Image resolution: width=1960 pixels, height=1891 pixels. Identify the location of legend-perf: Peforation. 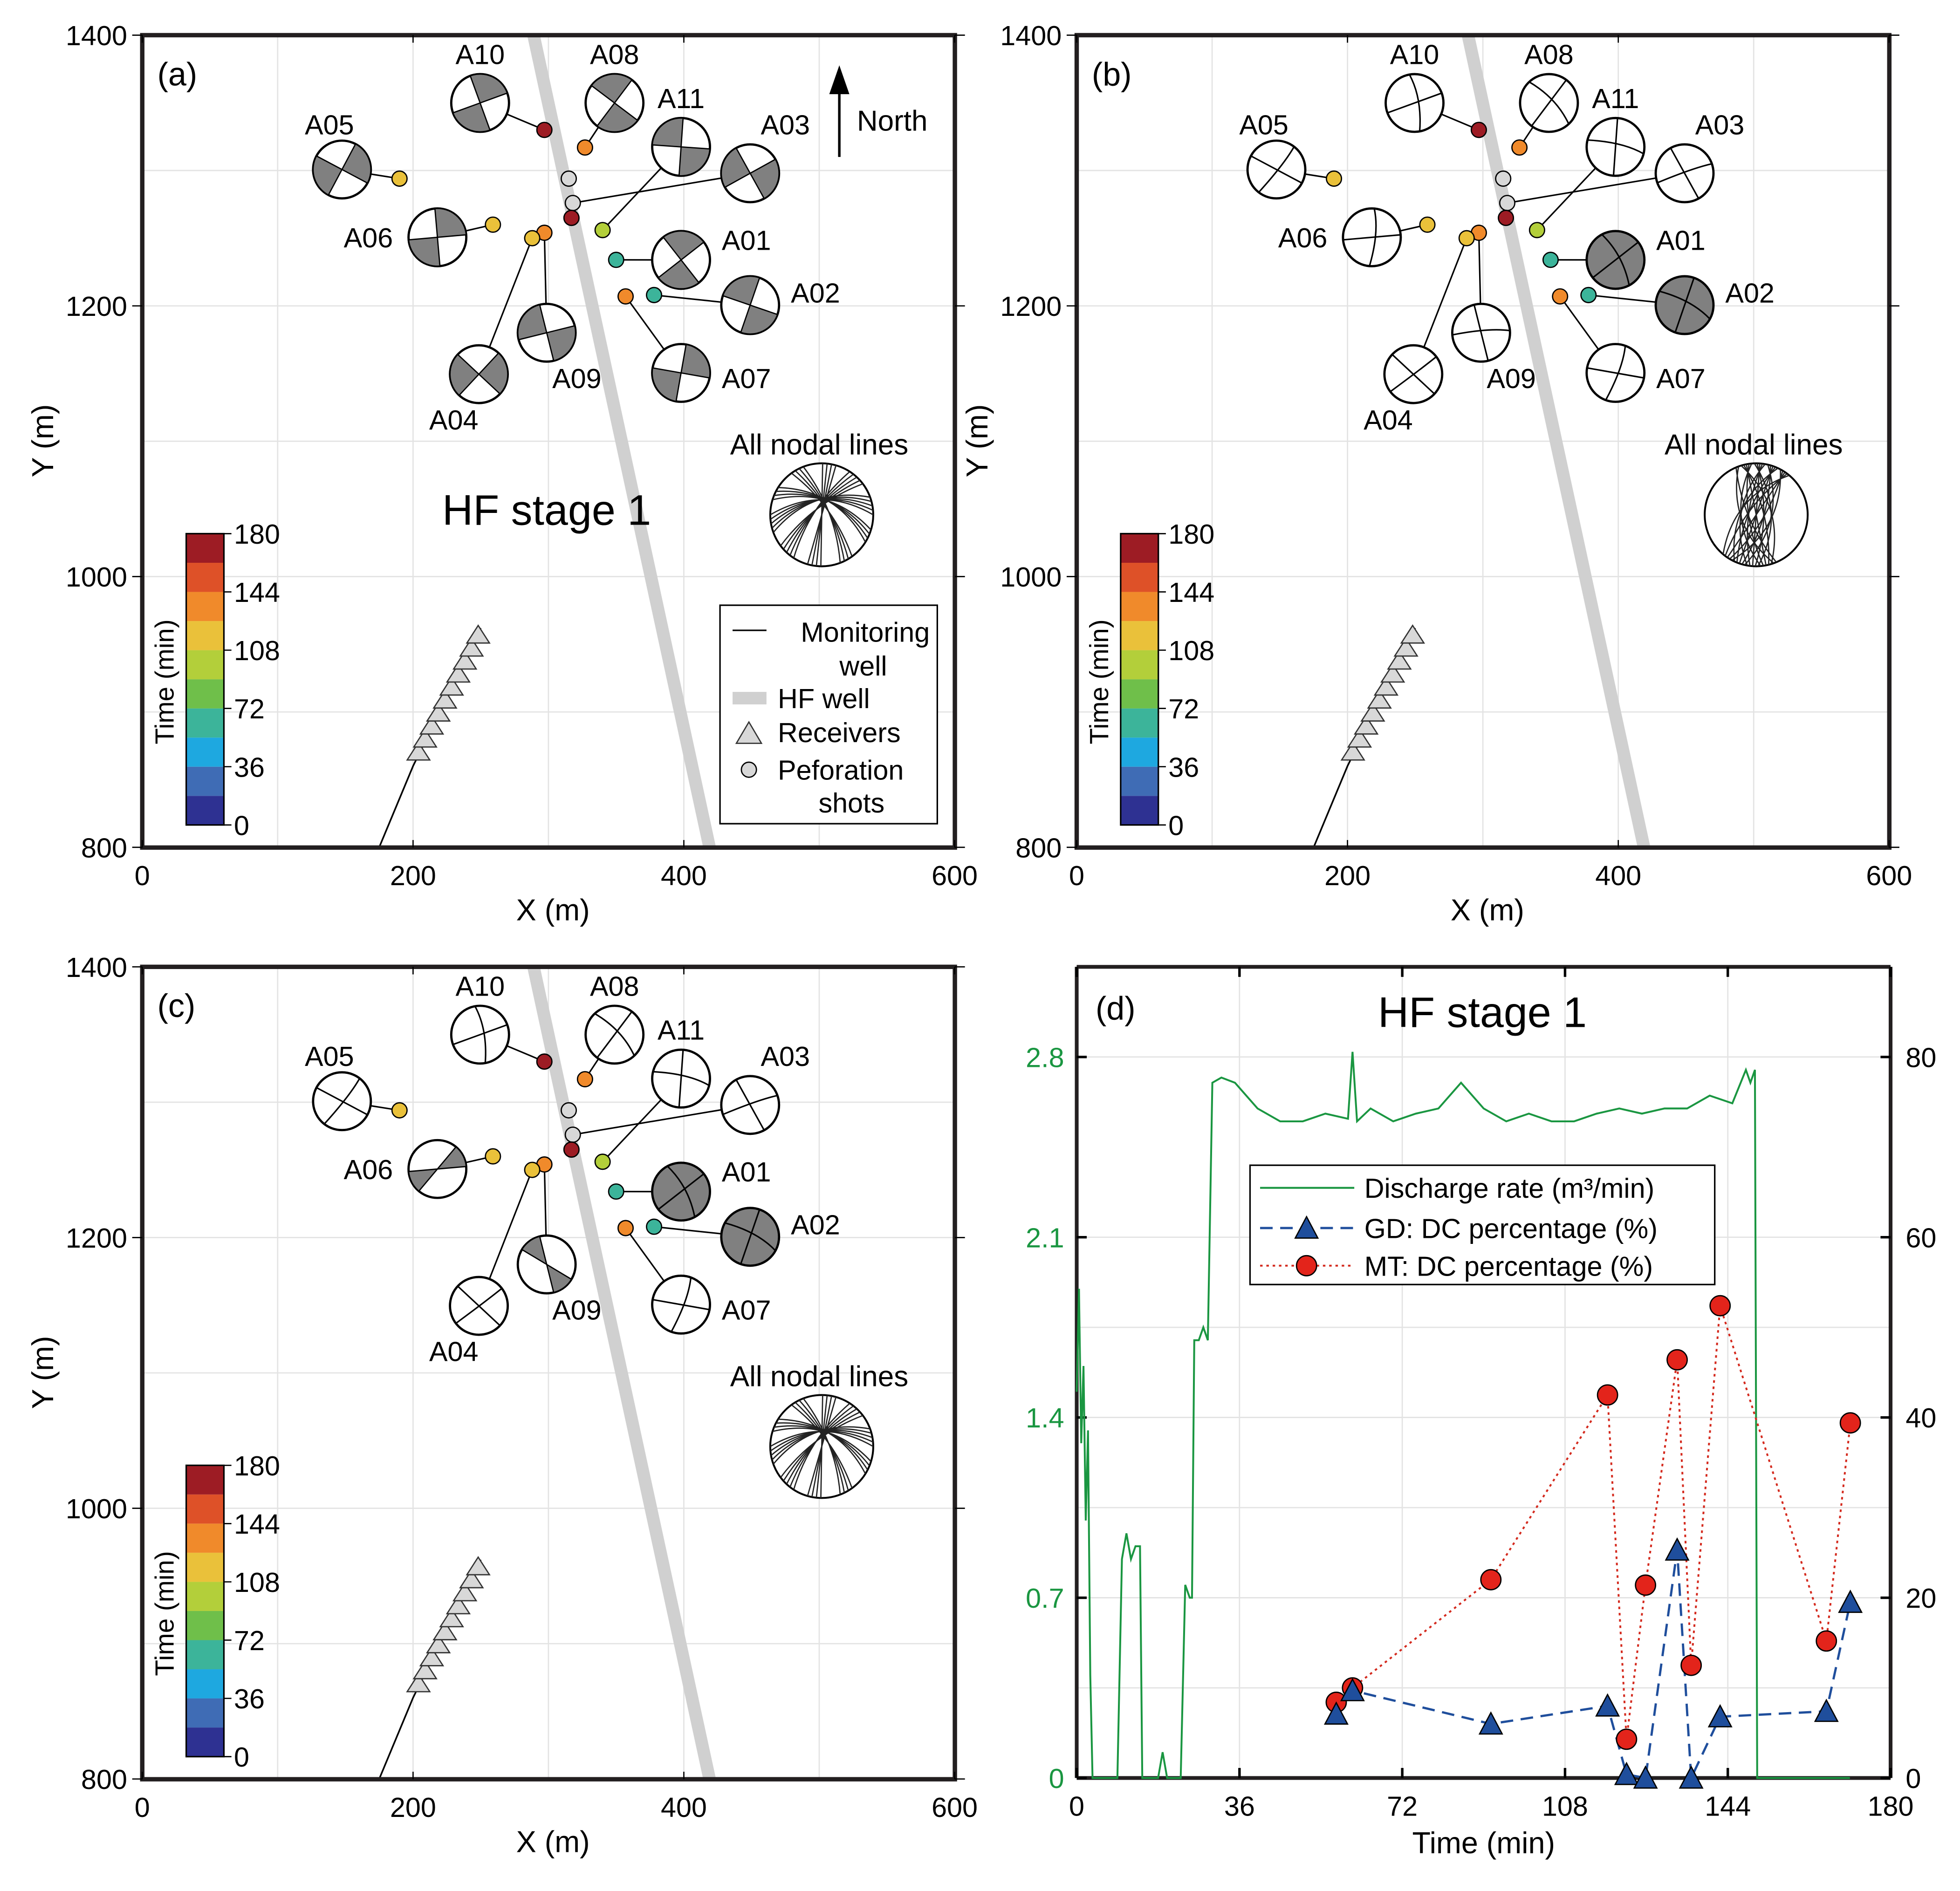
(841, 770).